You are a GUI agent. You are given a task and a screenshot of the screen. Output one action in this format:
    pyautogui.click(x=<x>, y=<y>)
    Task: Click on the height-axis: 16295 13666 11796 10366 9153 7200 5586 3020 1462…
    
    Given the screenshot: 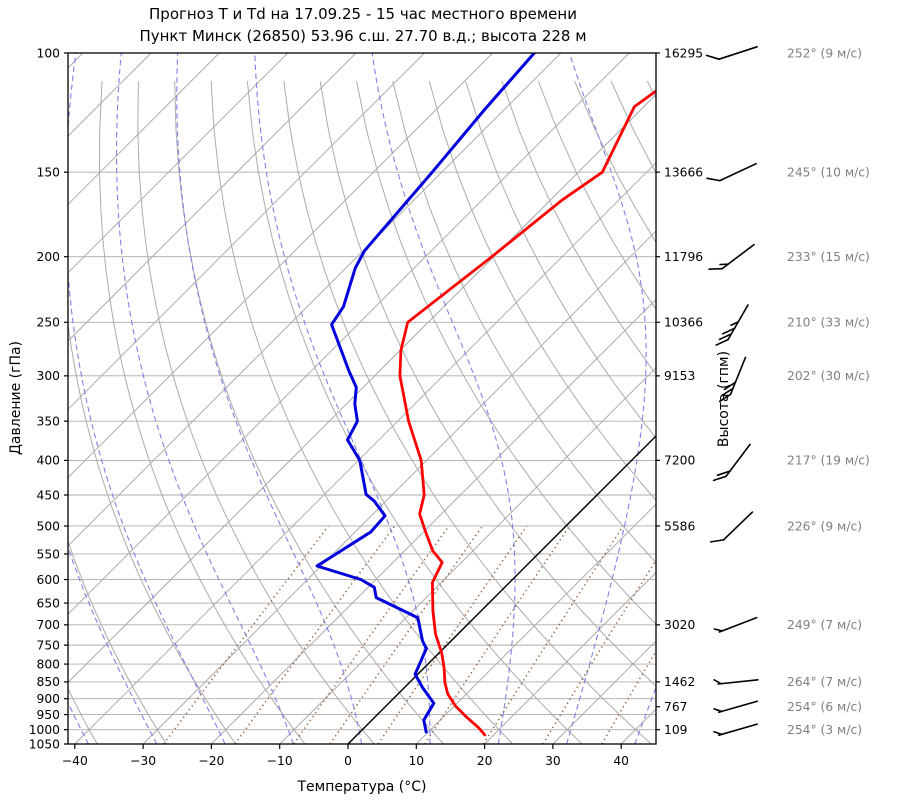 What is the action you would take?
    pyautogui.click(x=679, y=391)
    